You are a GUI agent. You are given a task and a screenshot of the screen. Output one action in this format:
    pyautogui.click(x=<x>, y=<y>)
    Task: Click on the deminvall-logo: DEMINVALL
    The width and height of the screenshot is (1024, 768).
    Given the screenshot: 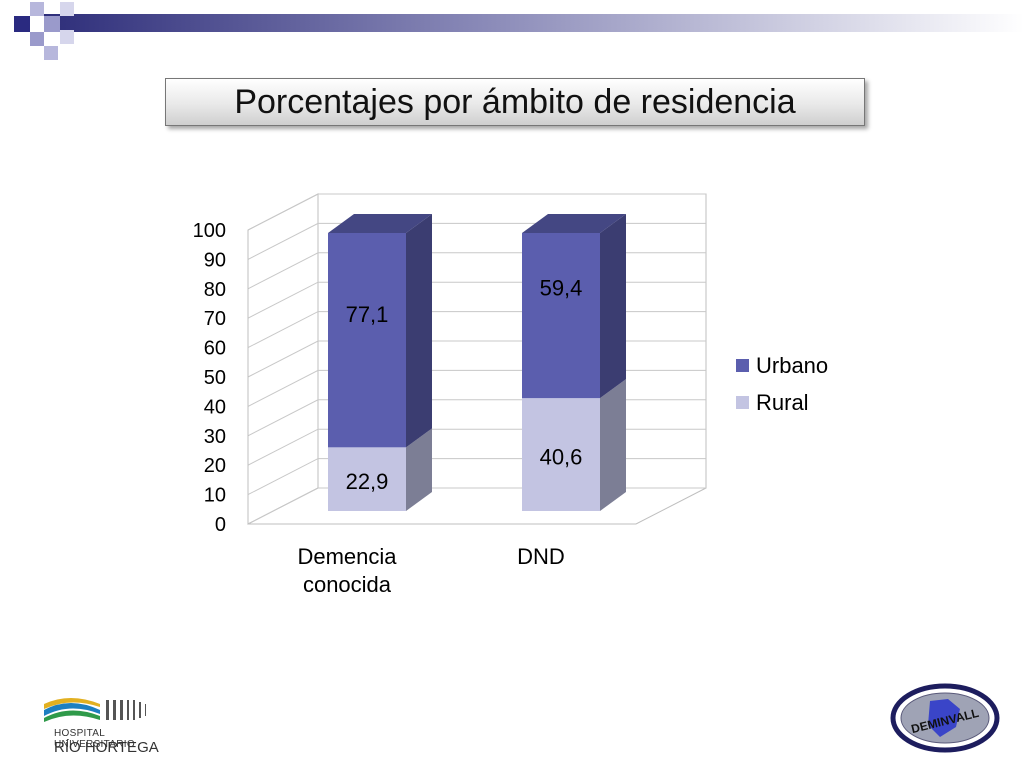 What is the action you would take?
    pyautogui.click(x=945, y=718)
    